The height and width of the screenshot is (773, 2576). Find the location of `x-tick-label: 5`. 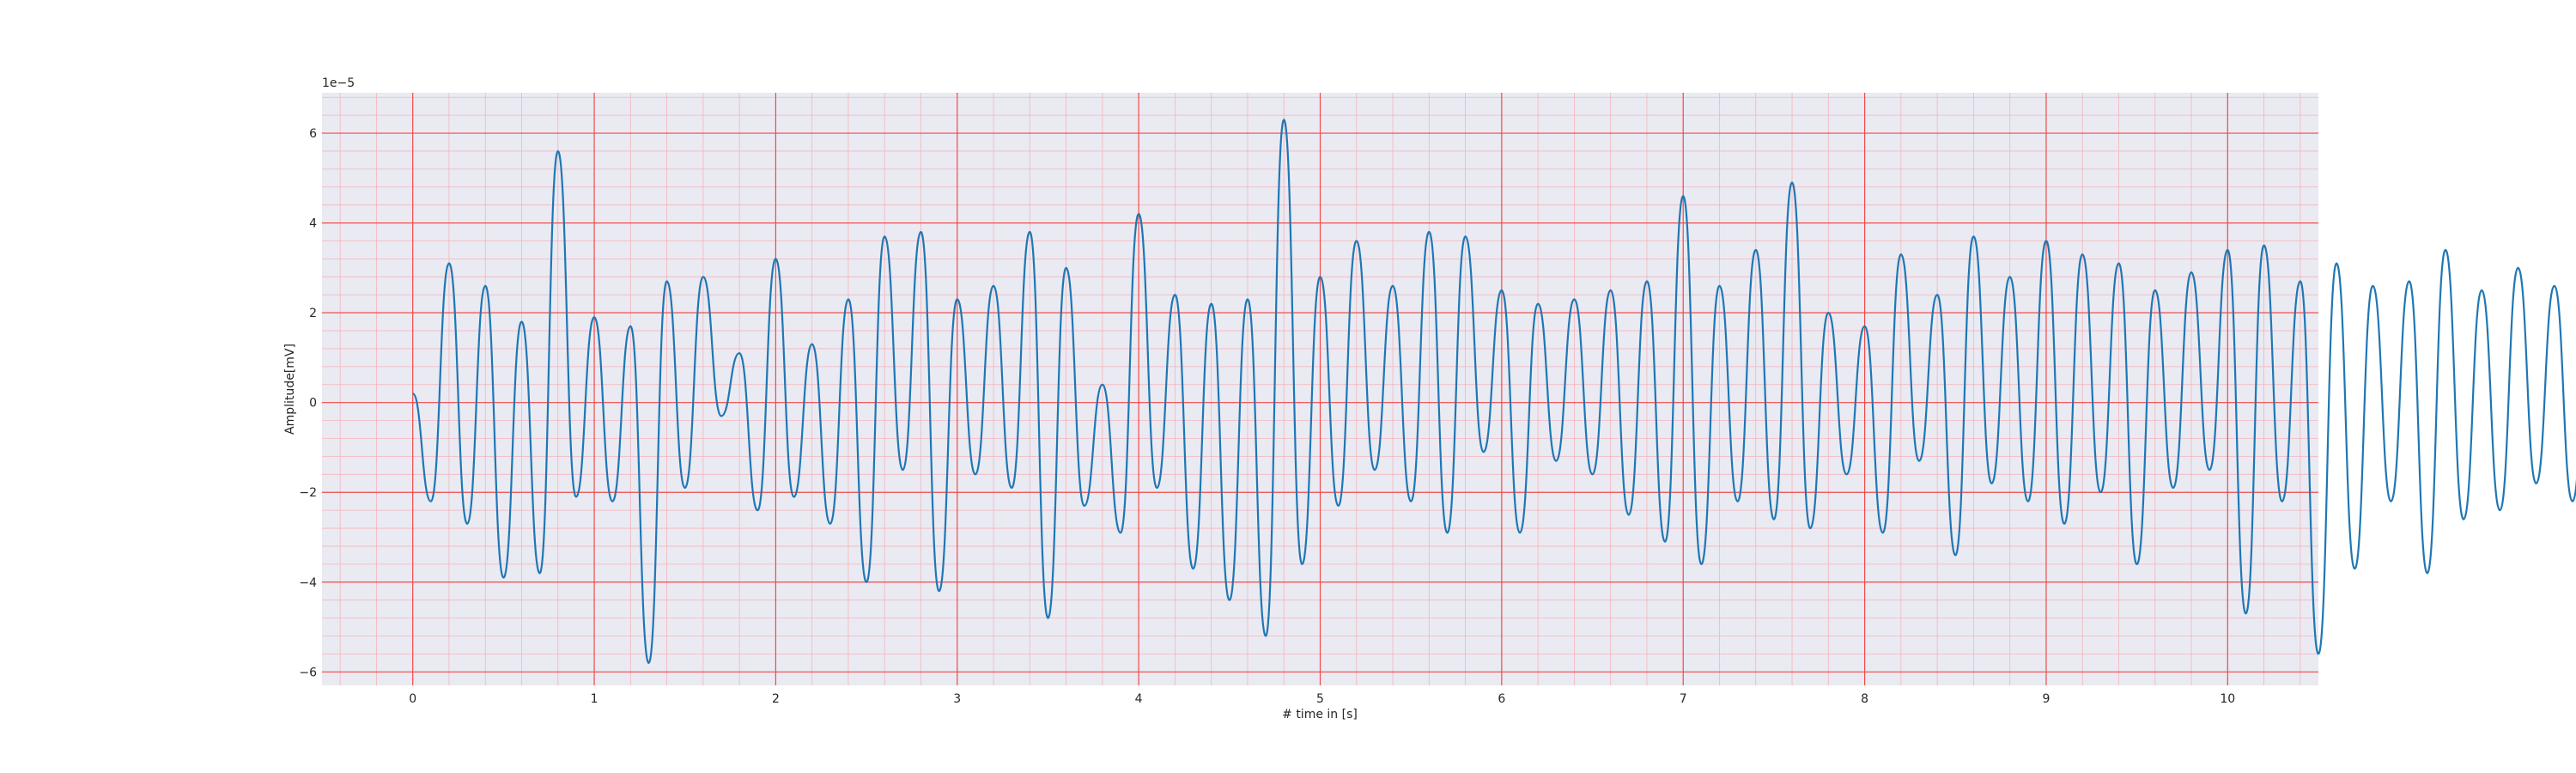

x-tick-label: 5 is located at coordinates (1320, 699).